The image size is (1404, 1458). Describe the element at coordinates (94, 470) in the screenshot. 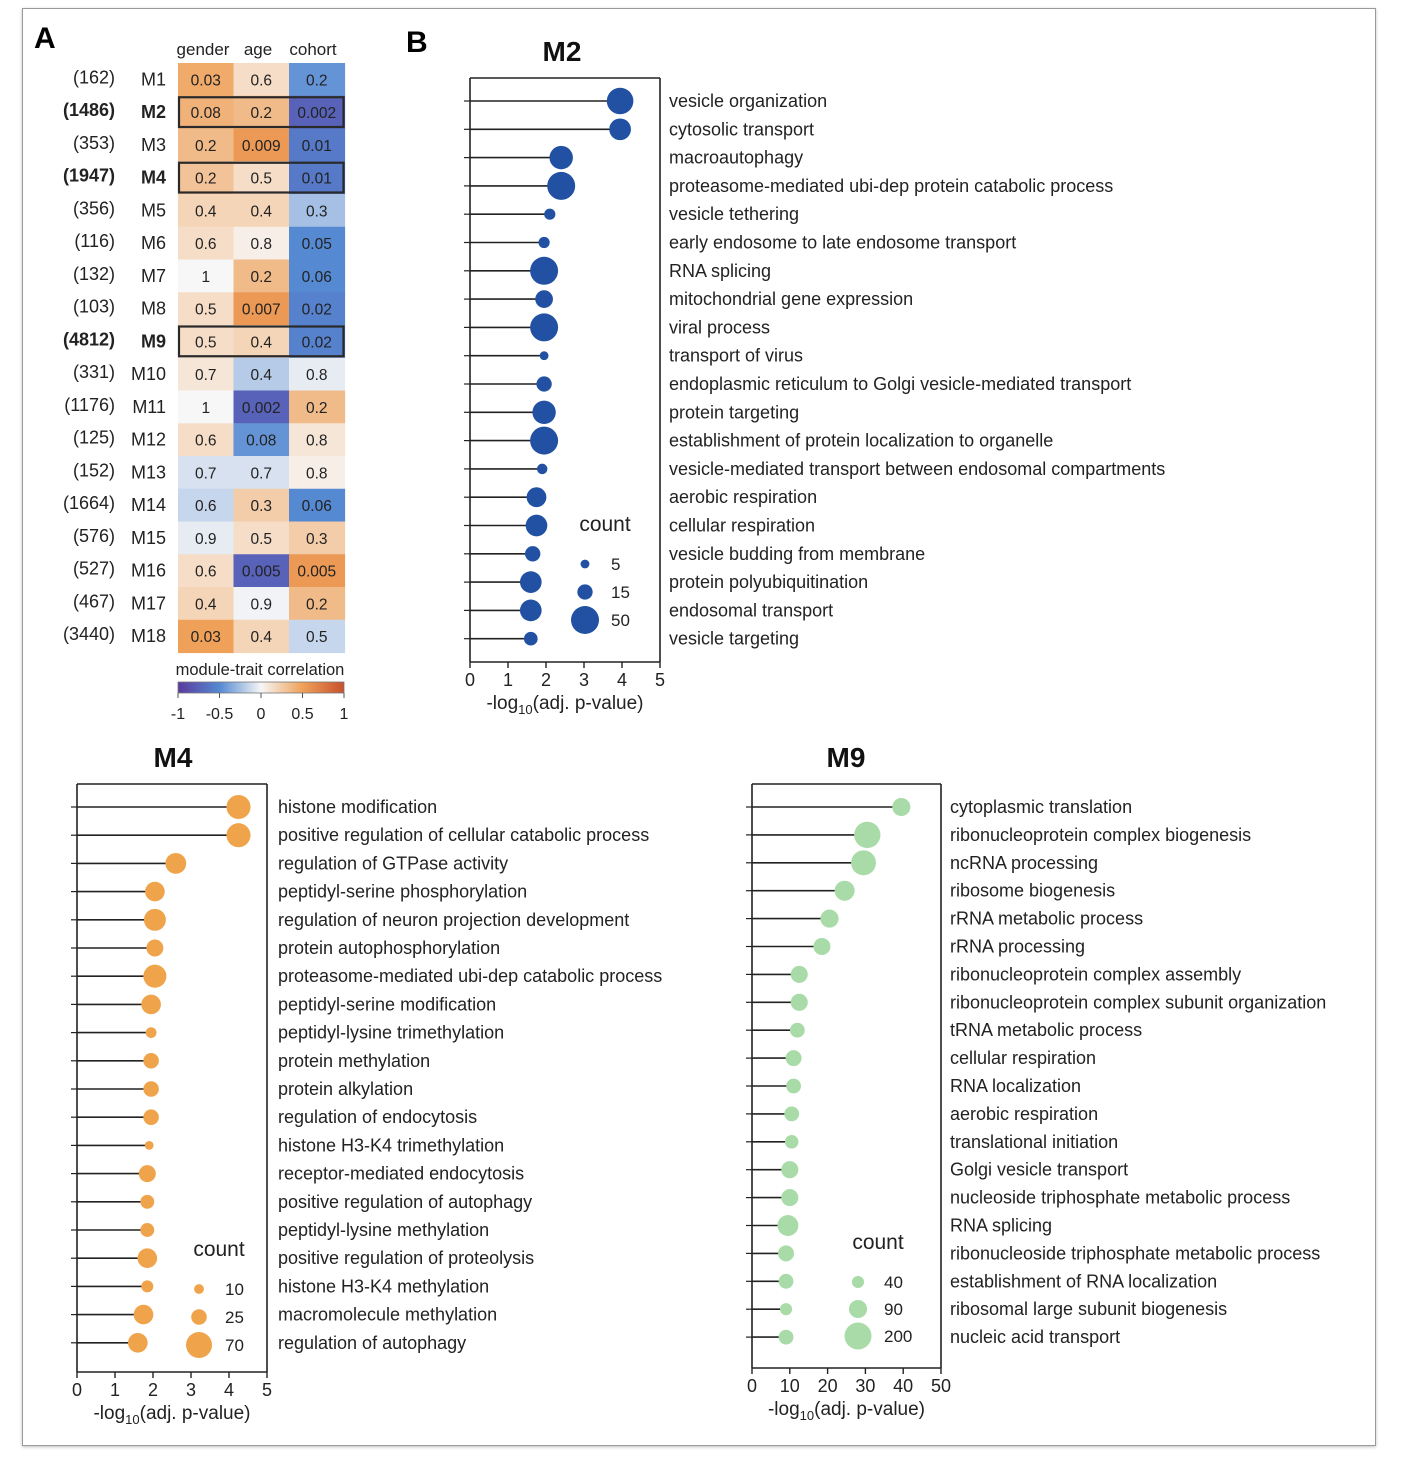

I see `module-size-label: (152)` at that location.